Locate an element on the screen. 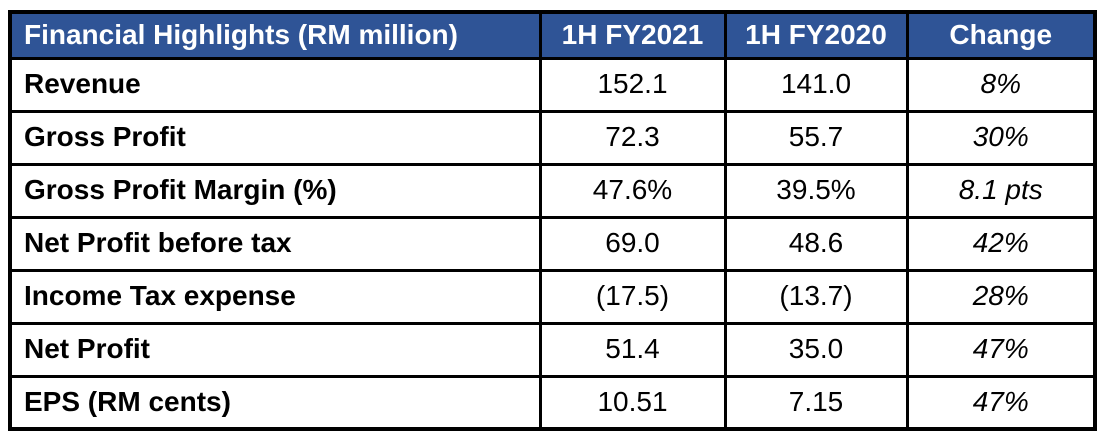 The image size is (1102, 444). fy2020-value: 141.0 is located at coordinates (816, 84).